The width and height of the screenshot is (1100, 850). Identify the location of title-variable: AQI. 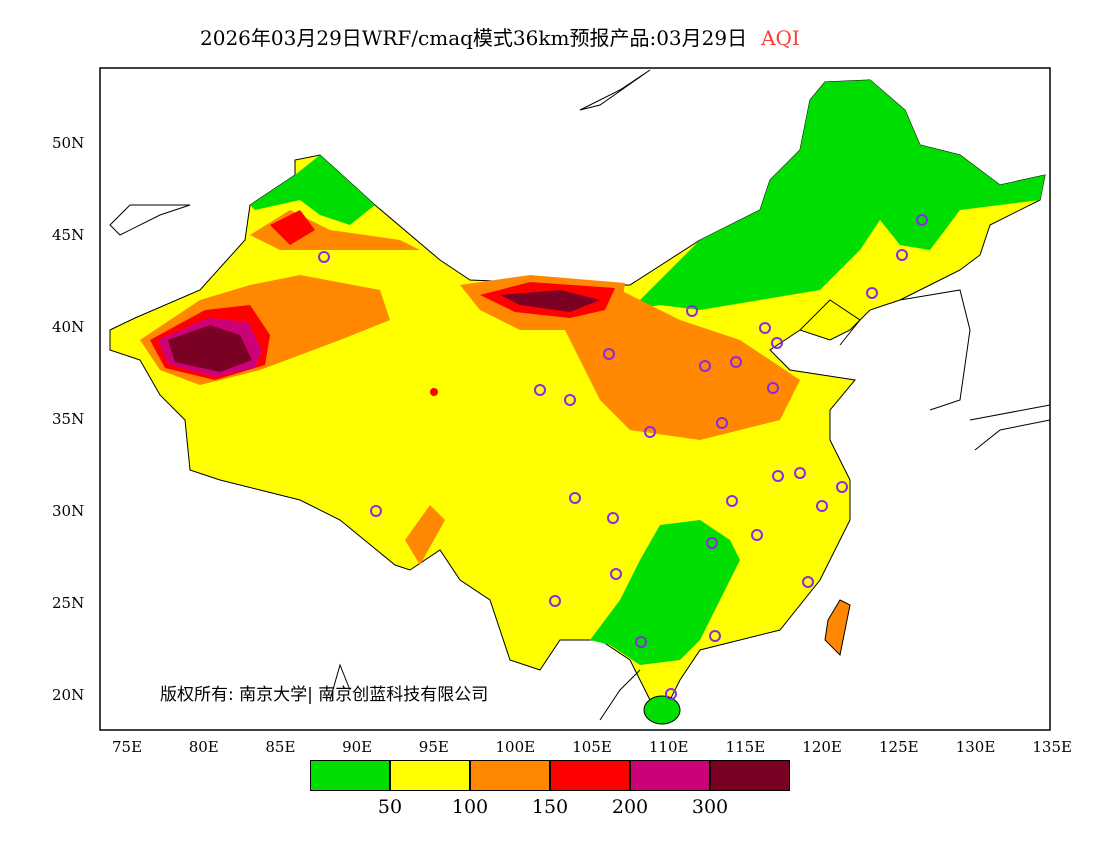
(780, 38).